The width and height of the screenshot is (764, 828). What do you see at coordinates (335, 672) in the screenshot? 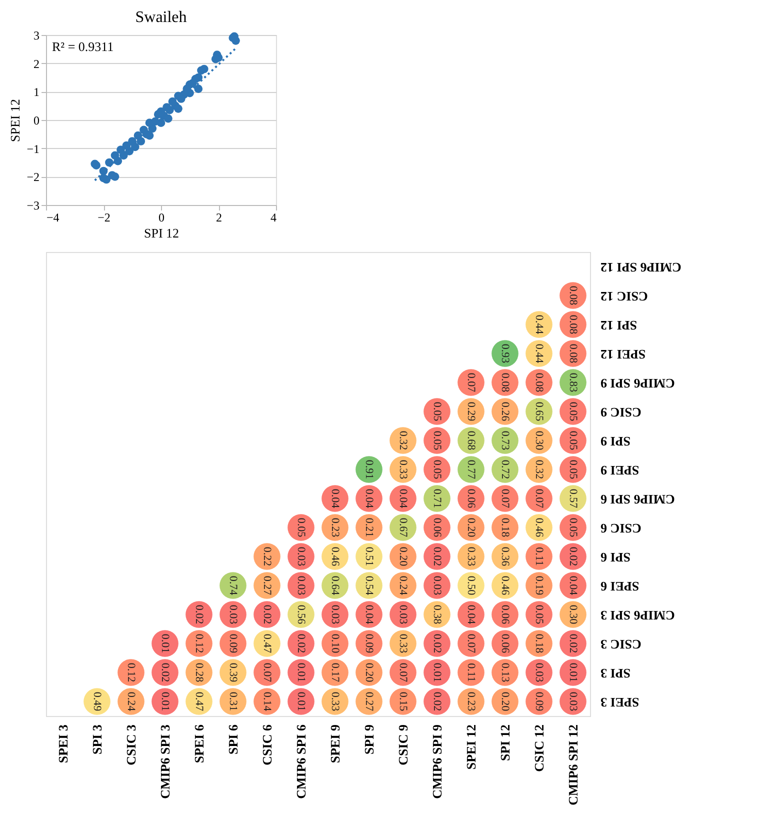
I see `data-label: 0.17` at bounding box center [335, 672].